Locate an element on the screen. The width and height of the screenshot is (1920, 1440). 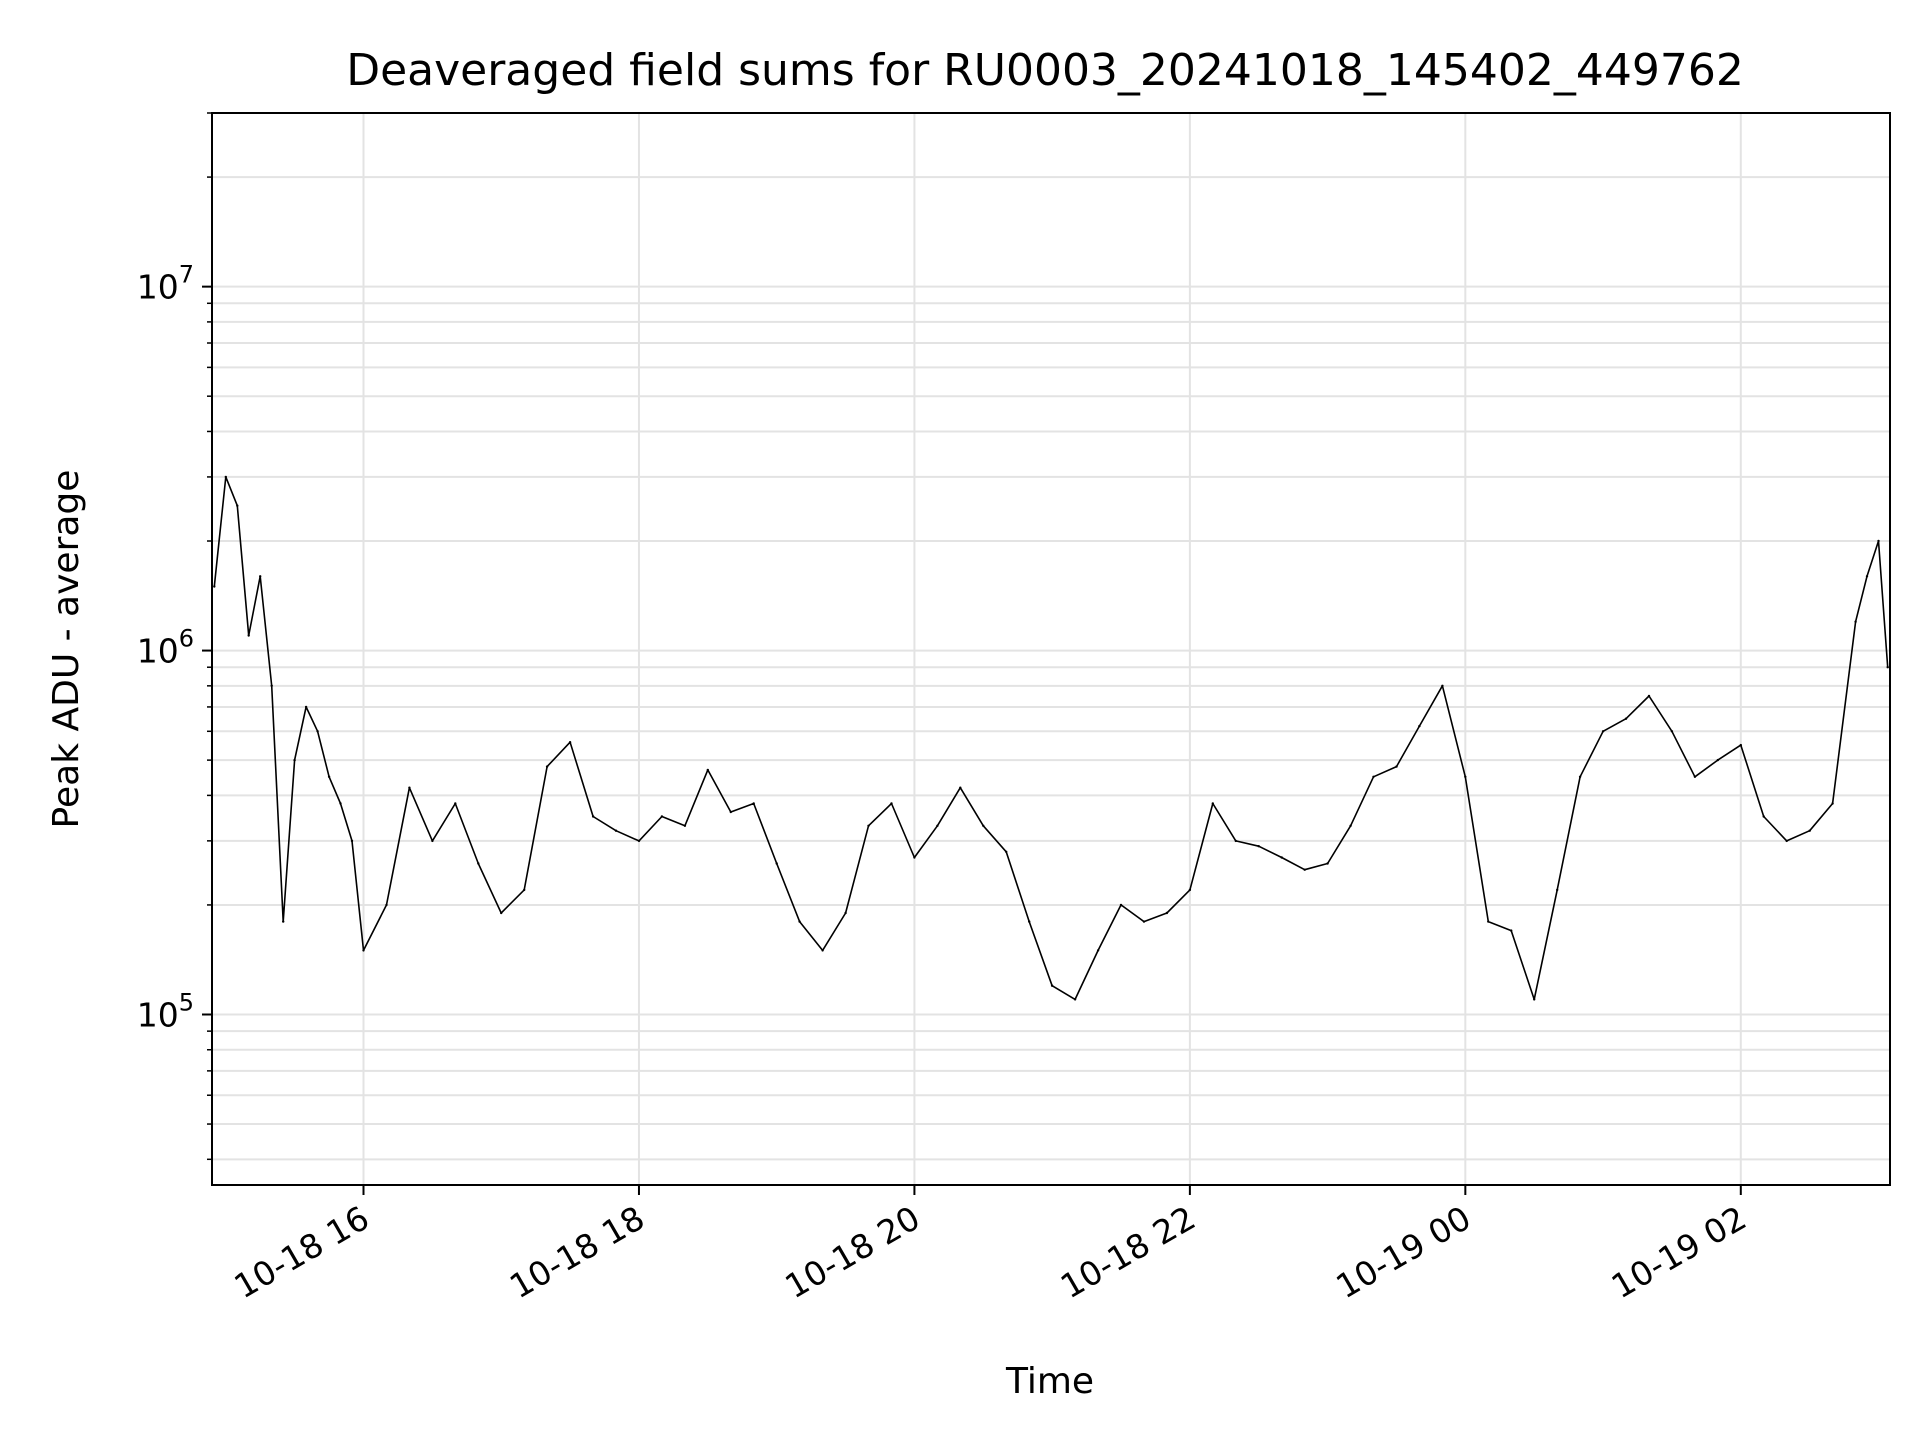
y-tick-label: 10⁶ is located at coordinates (165, 648).